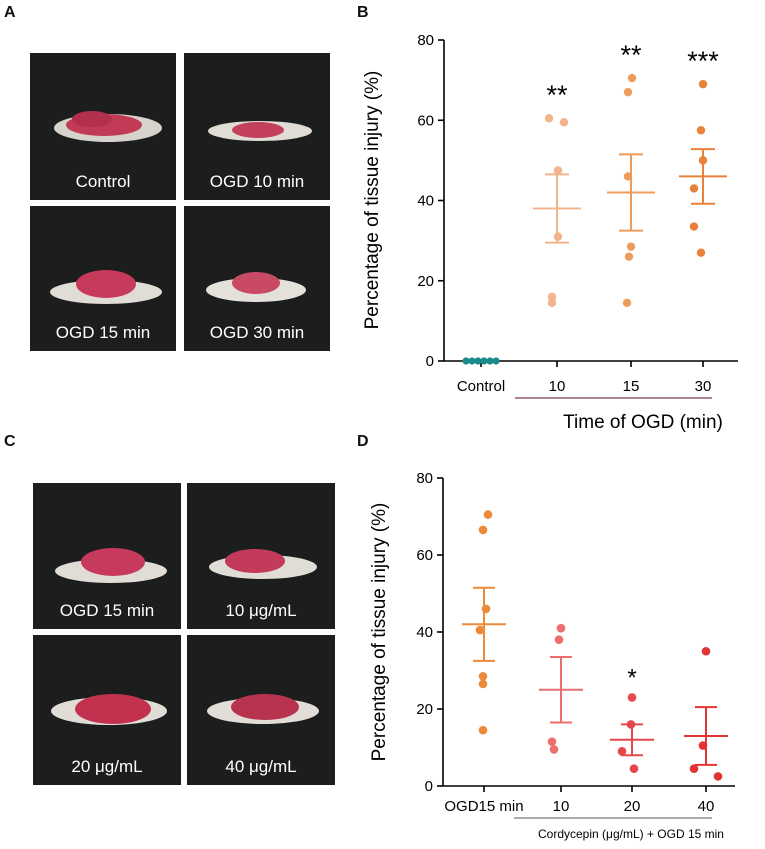 The width and height of the screenshot is (765, 849). Describe the element at coordinates (632, 806) in the screenshot. I see `x-tick-label: 20` at that location.